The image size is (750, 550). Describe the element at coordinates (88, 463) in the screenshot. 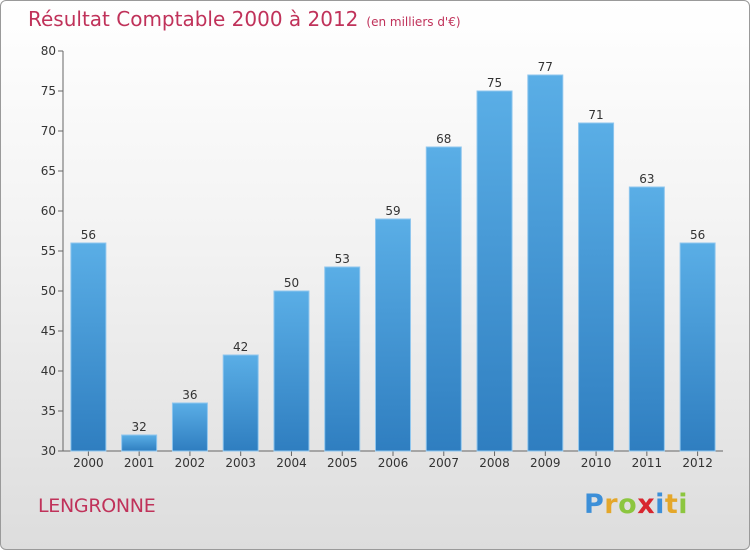

I see `x-tick-label: 2000` at that location.